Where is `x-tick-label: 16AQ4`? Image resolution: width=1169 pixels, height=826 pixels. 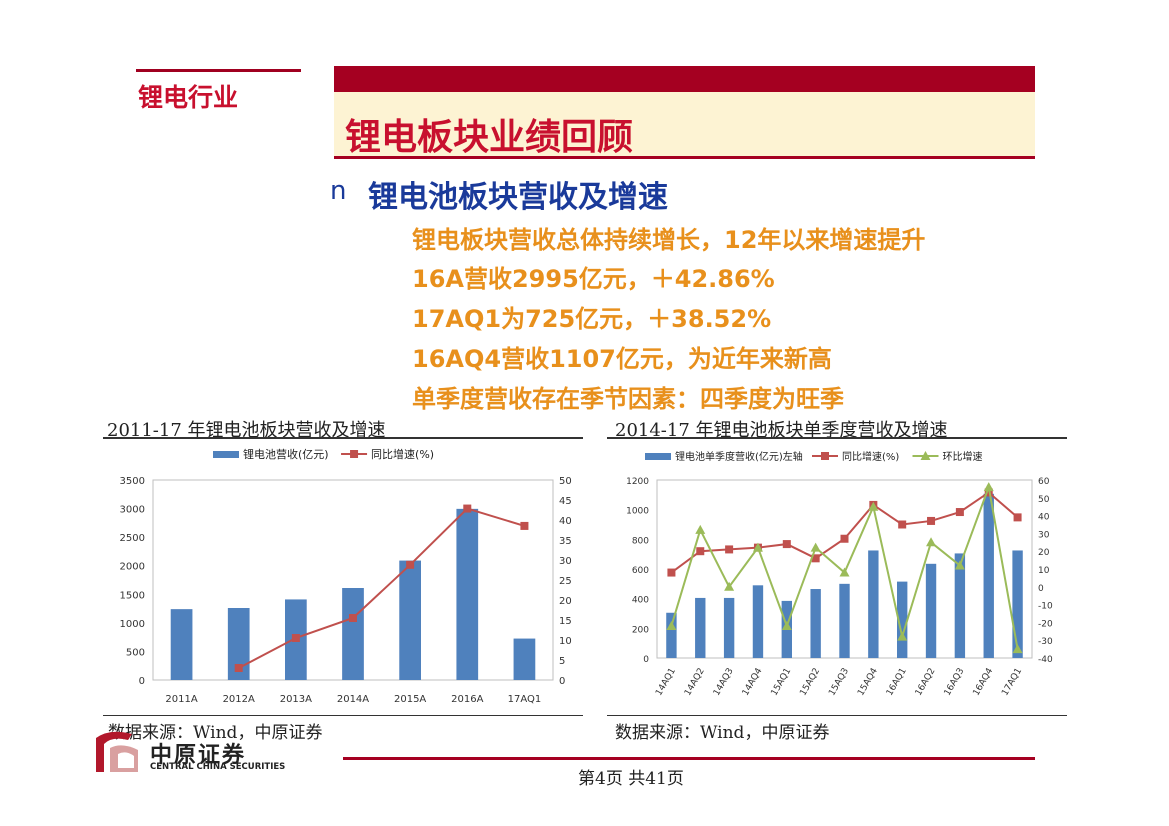
x-tick-label: 16AQ4 is located at coordinates (984, 681).